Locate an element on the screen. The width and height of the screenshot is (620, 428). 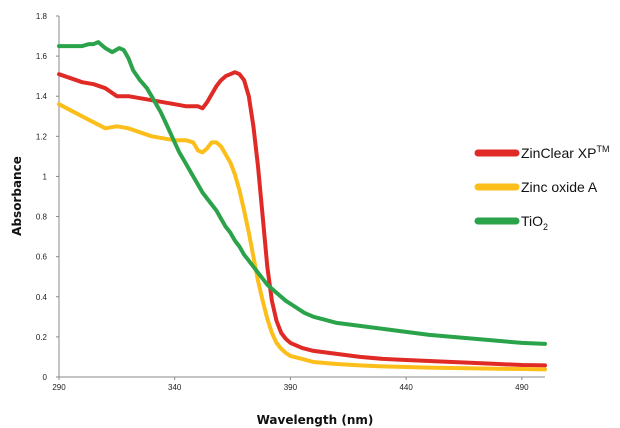
legend: ZinClear XPTM Zinc oxide A TiO2 is located at coordinates (541, 188).